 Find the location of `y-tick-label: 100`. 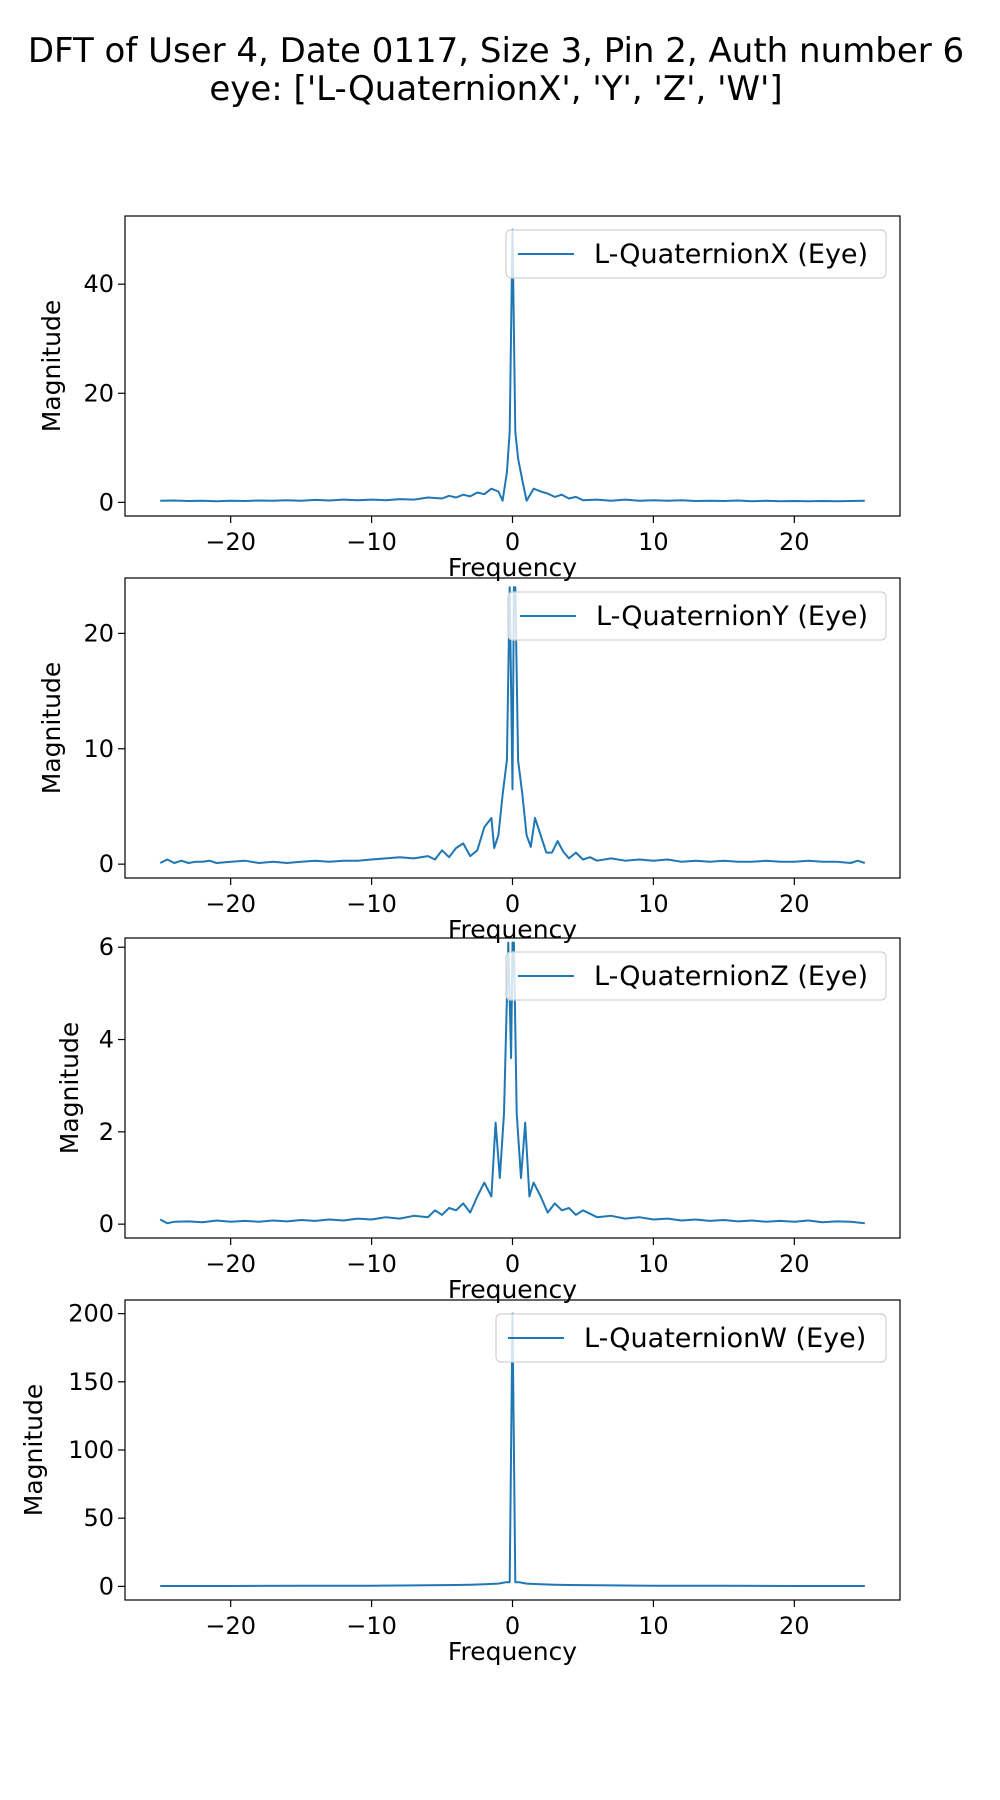

y-tick-label: 100 is located at coordinates (91, 1450).